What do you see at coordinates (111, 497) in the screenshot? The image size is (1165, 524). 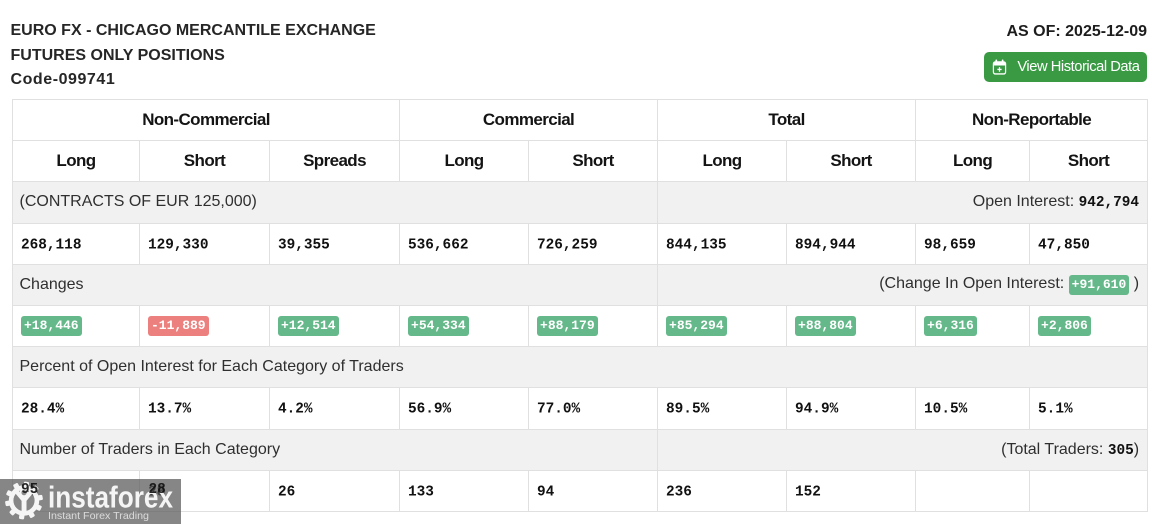 I see `svg-text: instaforex` at bounding box center [111, 497].